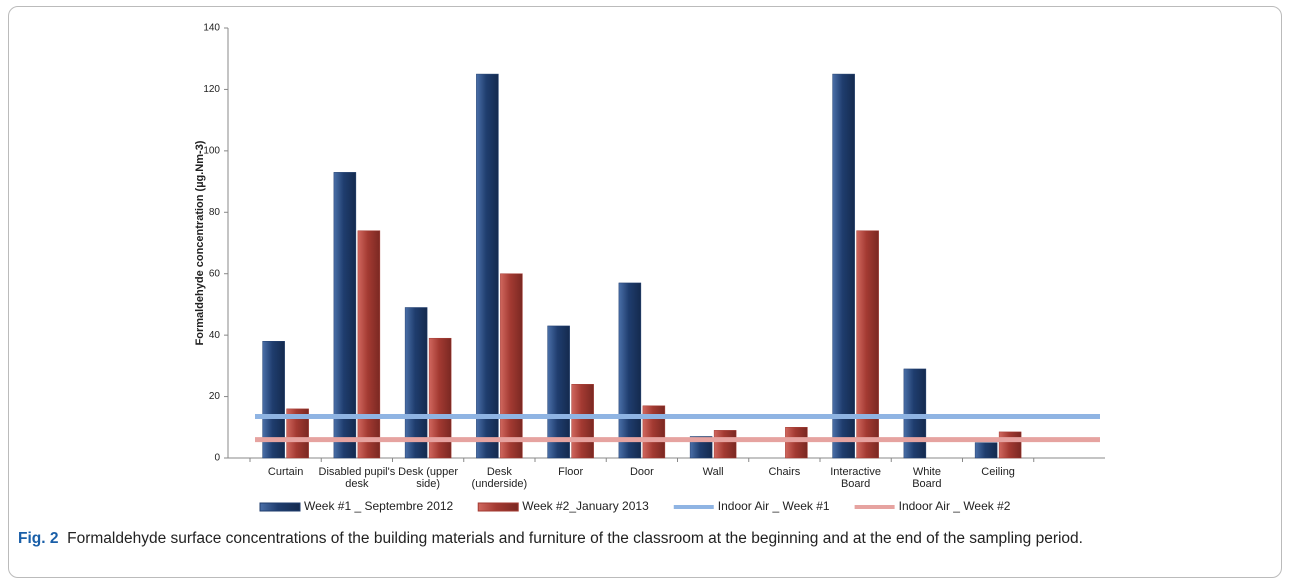 The image size is (1292, 587). I want to click on y-axis-label: Formaldehyde concentration (µg.Nm-3), so click(200, 242).